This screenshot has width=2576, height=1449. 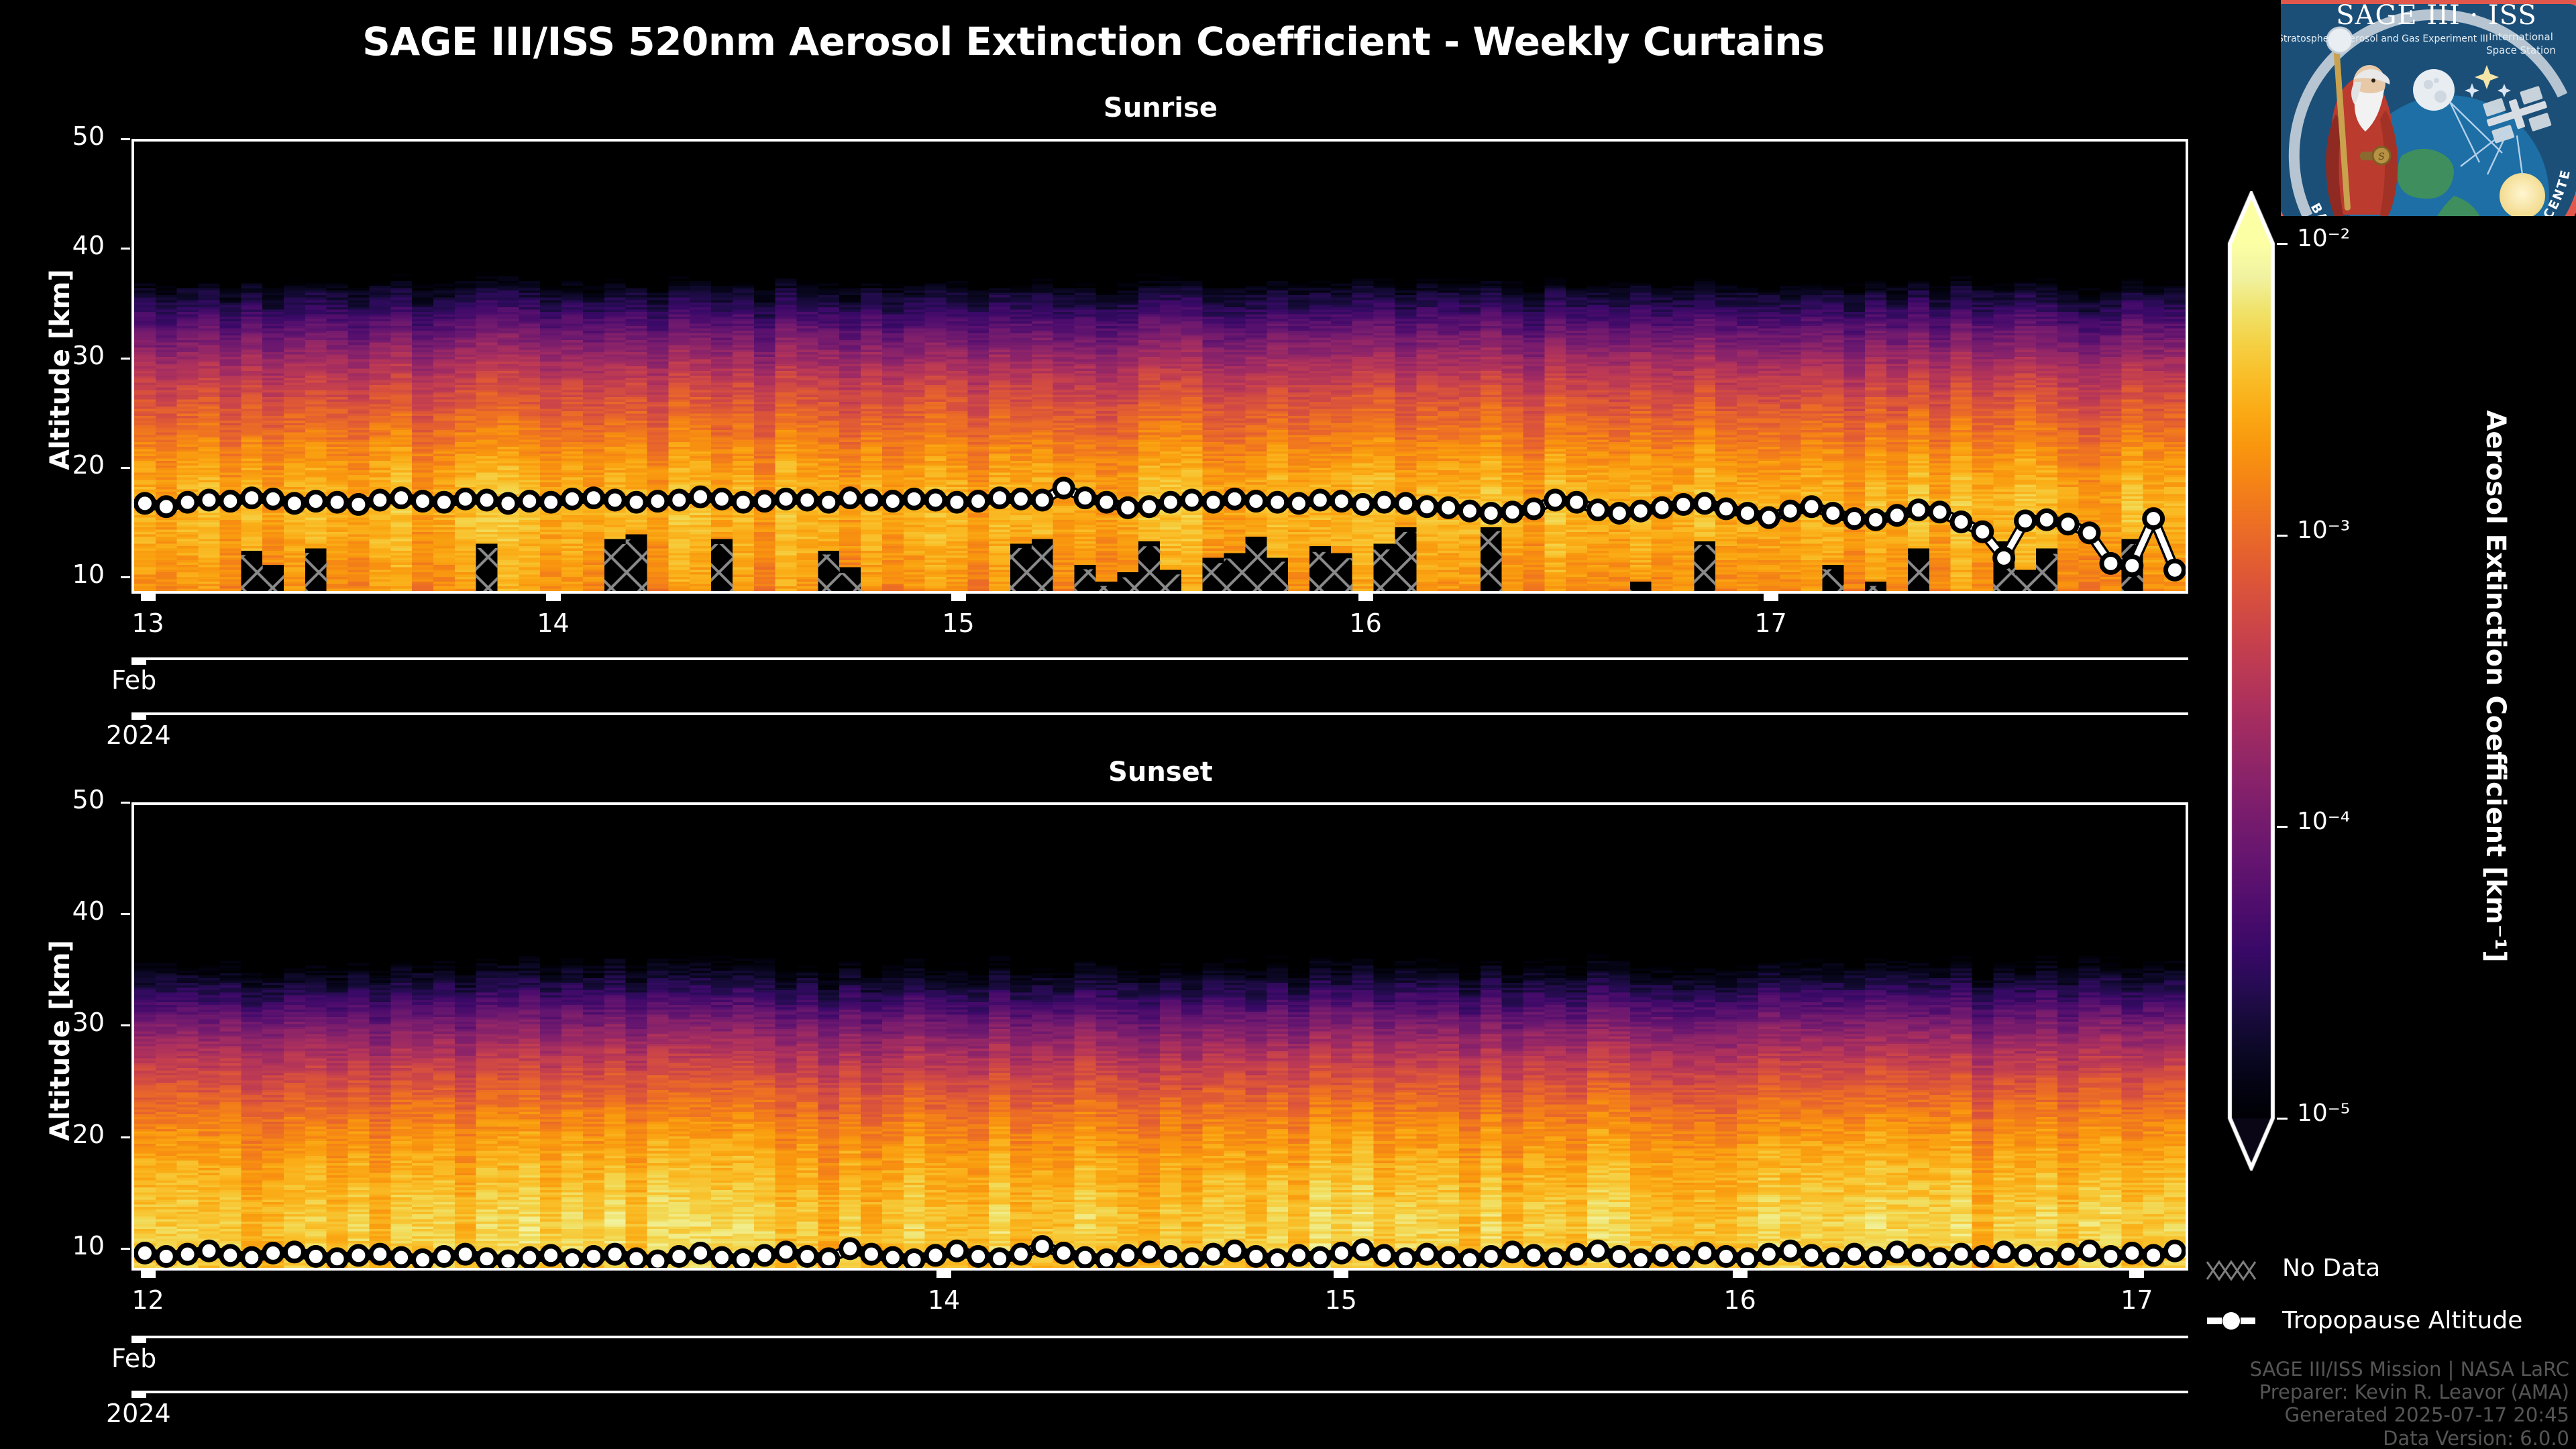 I want to click on sunset-xtick-14: 14, so click(x=944, y=1300).